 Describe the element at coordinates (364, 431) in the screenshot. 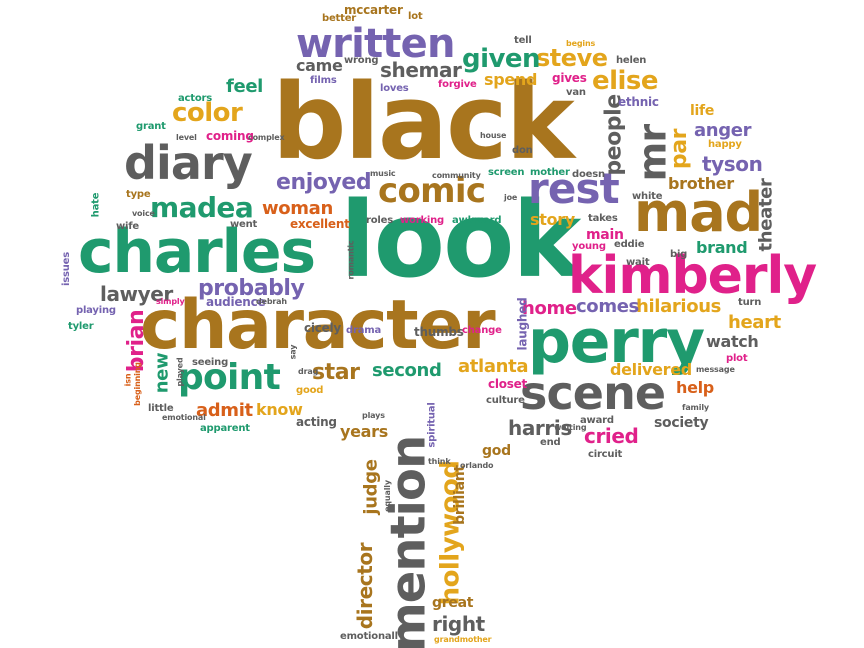

I see `word-years: years` at that location.